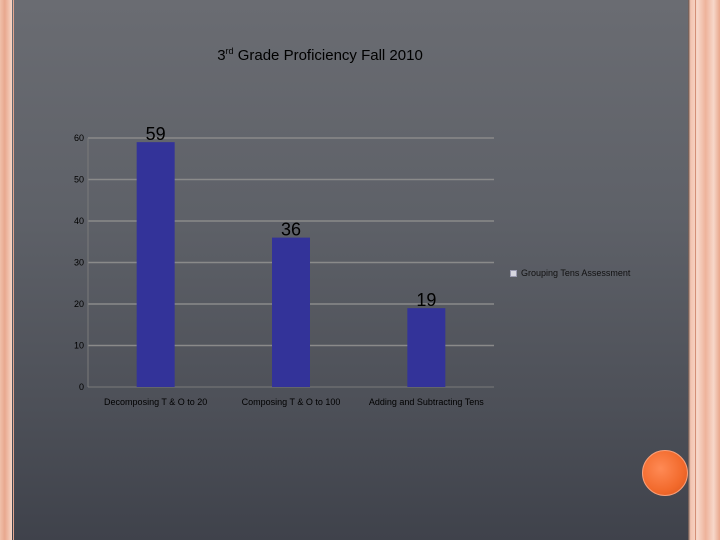  I want to click on y-tick-label: 0, so click(81, 387).